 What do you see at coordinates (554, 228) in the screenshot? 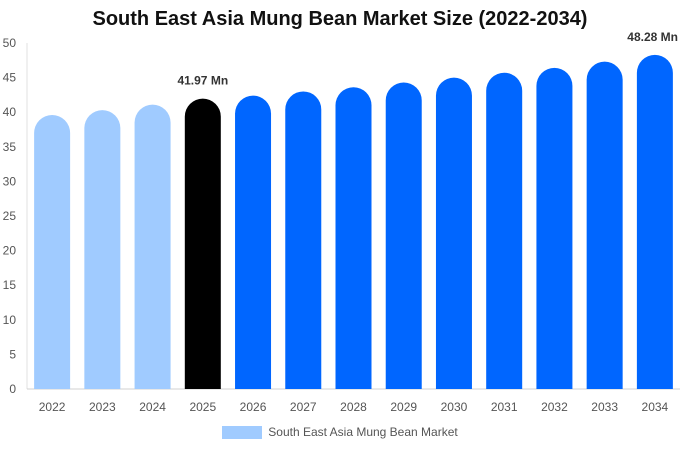
I see `bar-2032` at bounding box center [554, 228].